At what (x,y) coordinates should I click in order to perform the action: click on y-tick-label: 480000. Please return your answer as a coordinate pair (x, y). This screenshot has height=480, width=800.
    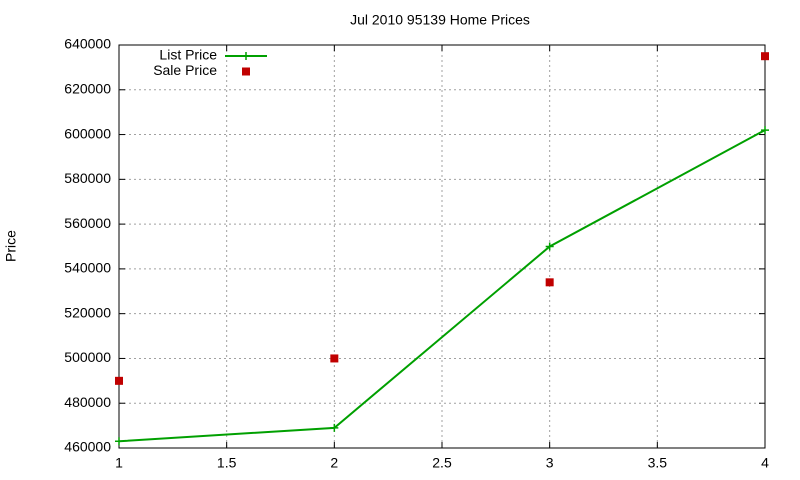
    Looking at the image, I should click on (87, 402).